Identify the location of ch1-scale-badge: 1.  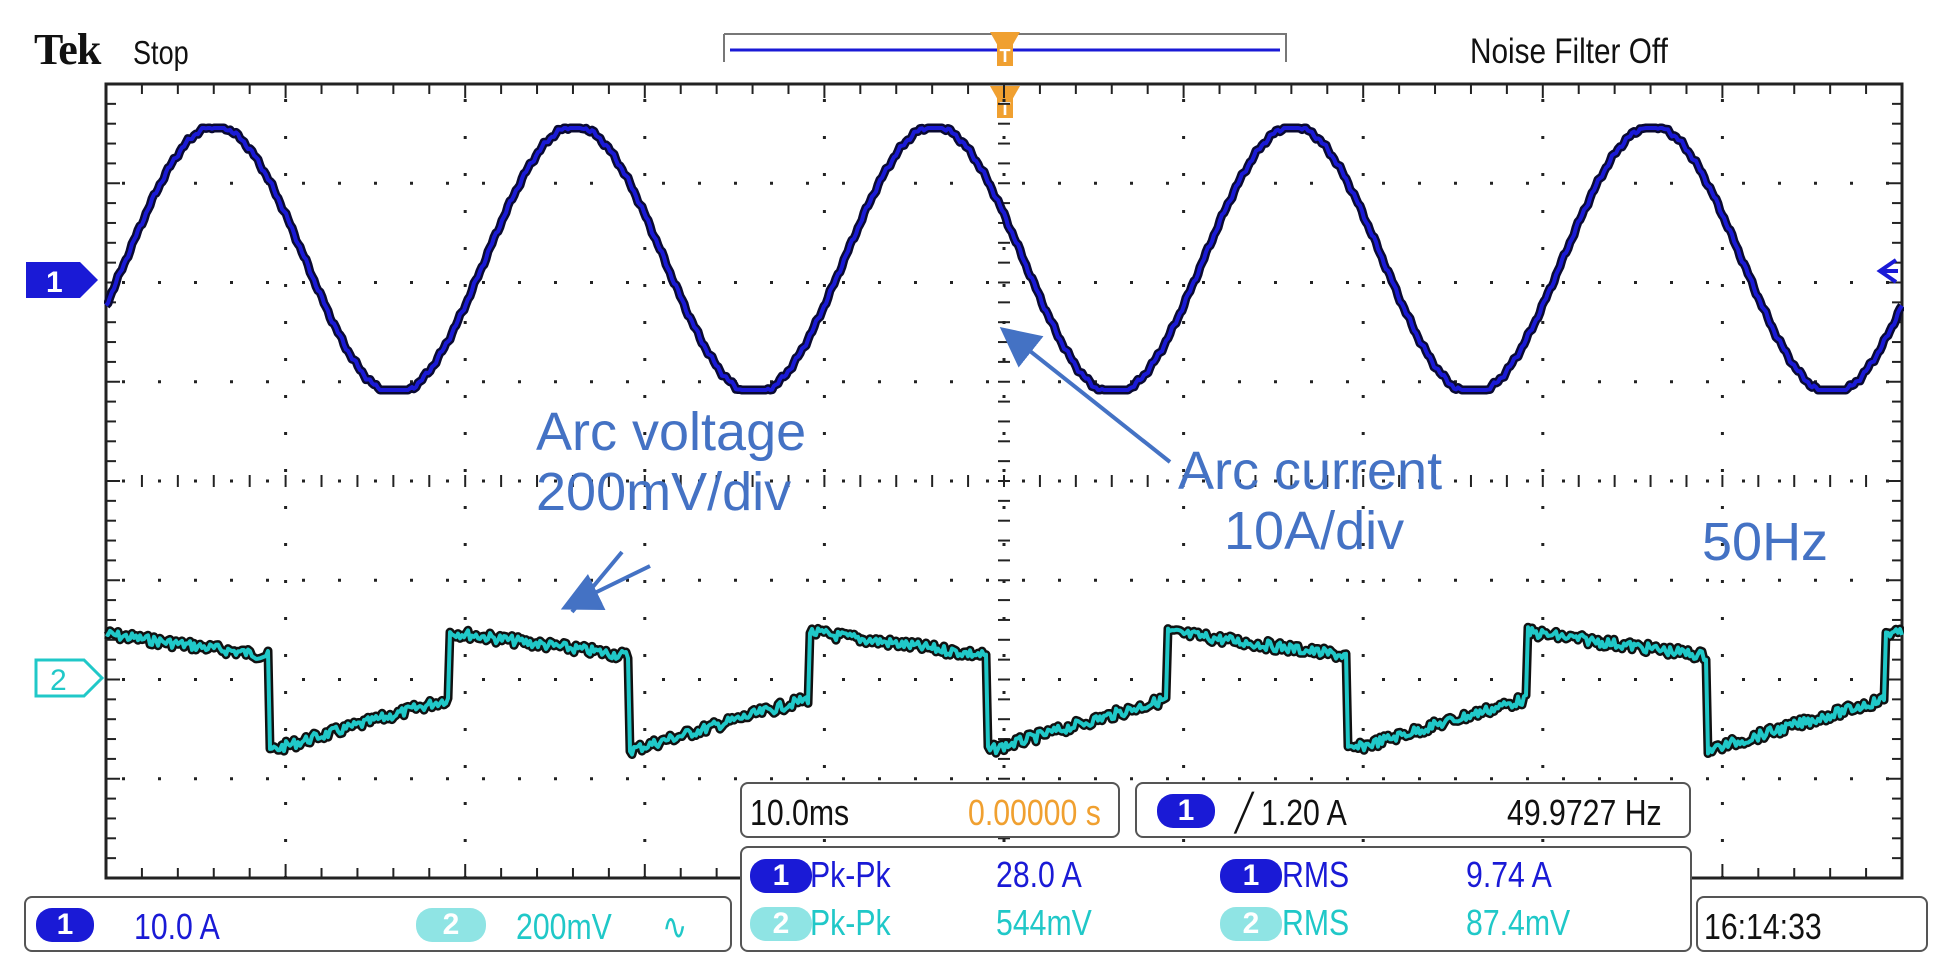
(65, 925).